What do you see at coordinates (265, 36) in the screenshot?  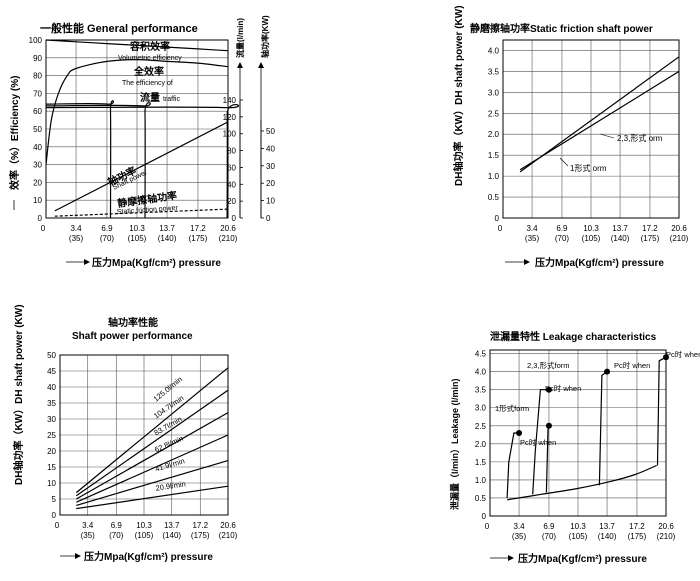 I see `chart1-power-label: 轴功率(KW)` at bounding box center [265, 36].